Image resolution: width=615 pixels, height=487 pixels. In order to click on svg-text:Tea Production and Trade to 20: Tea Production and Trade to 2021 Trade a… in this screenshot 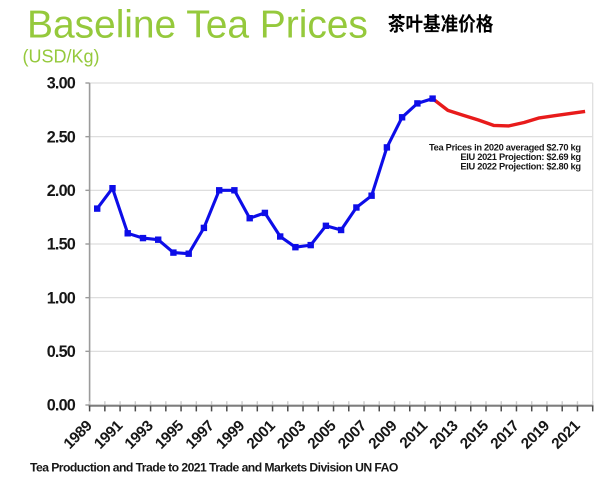, I will do `click(214, 468)`.